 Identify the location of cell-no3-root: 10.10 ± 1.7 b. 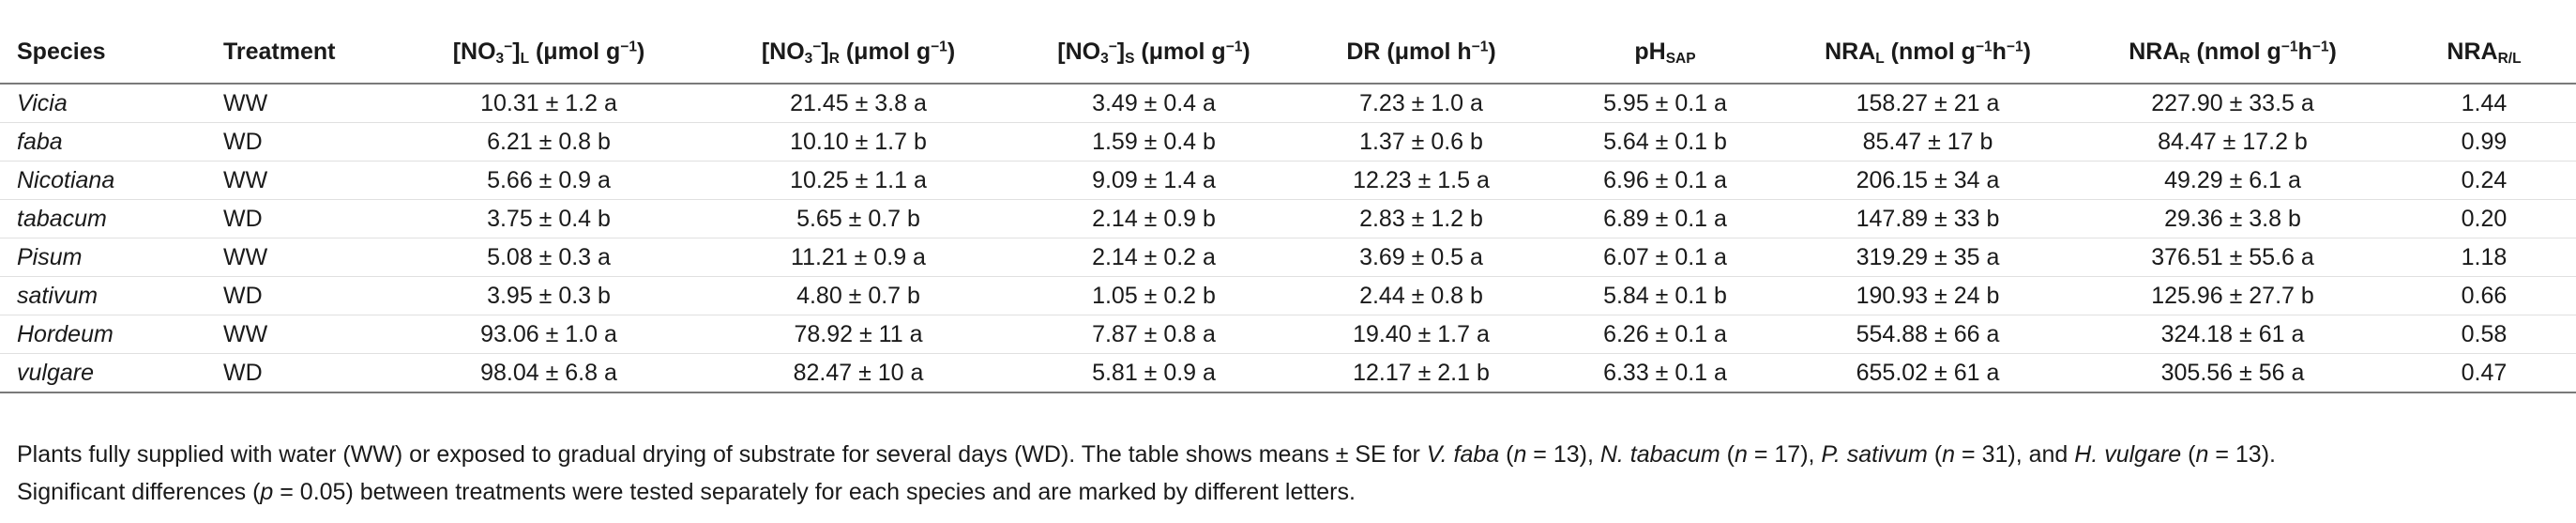
(858, 142).